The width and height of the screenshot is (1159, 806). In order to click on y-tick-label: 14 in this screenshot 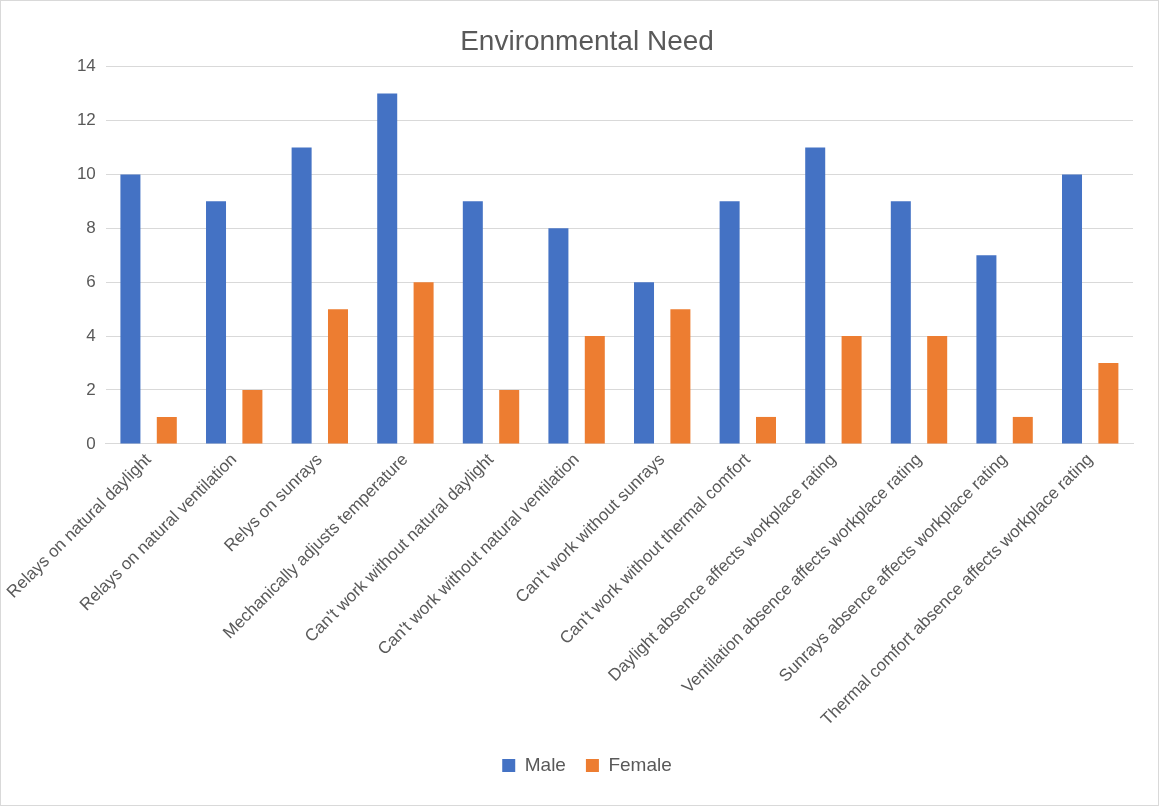, I will do `click(86, 66)`.